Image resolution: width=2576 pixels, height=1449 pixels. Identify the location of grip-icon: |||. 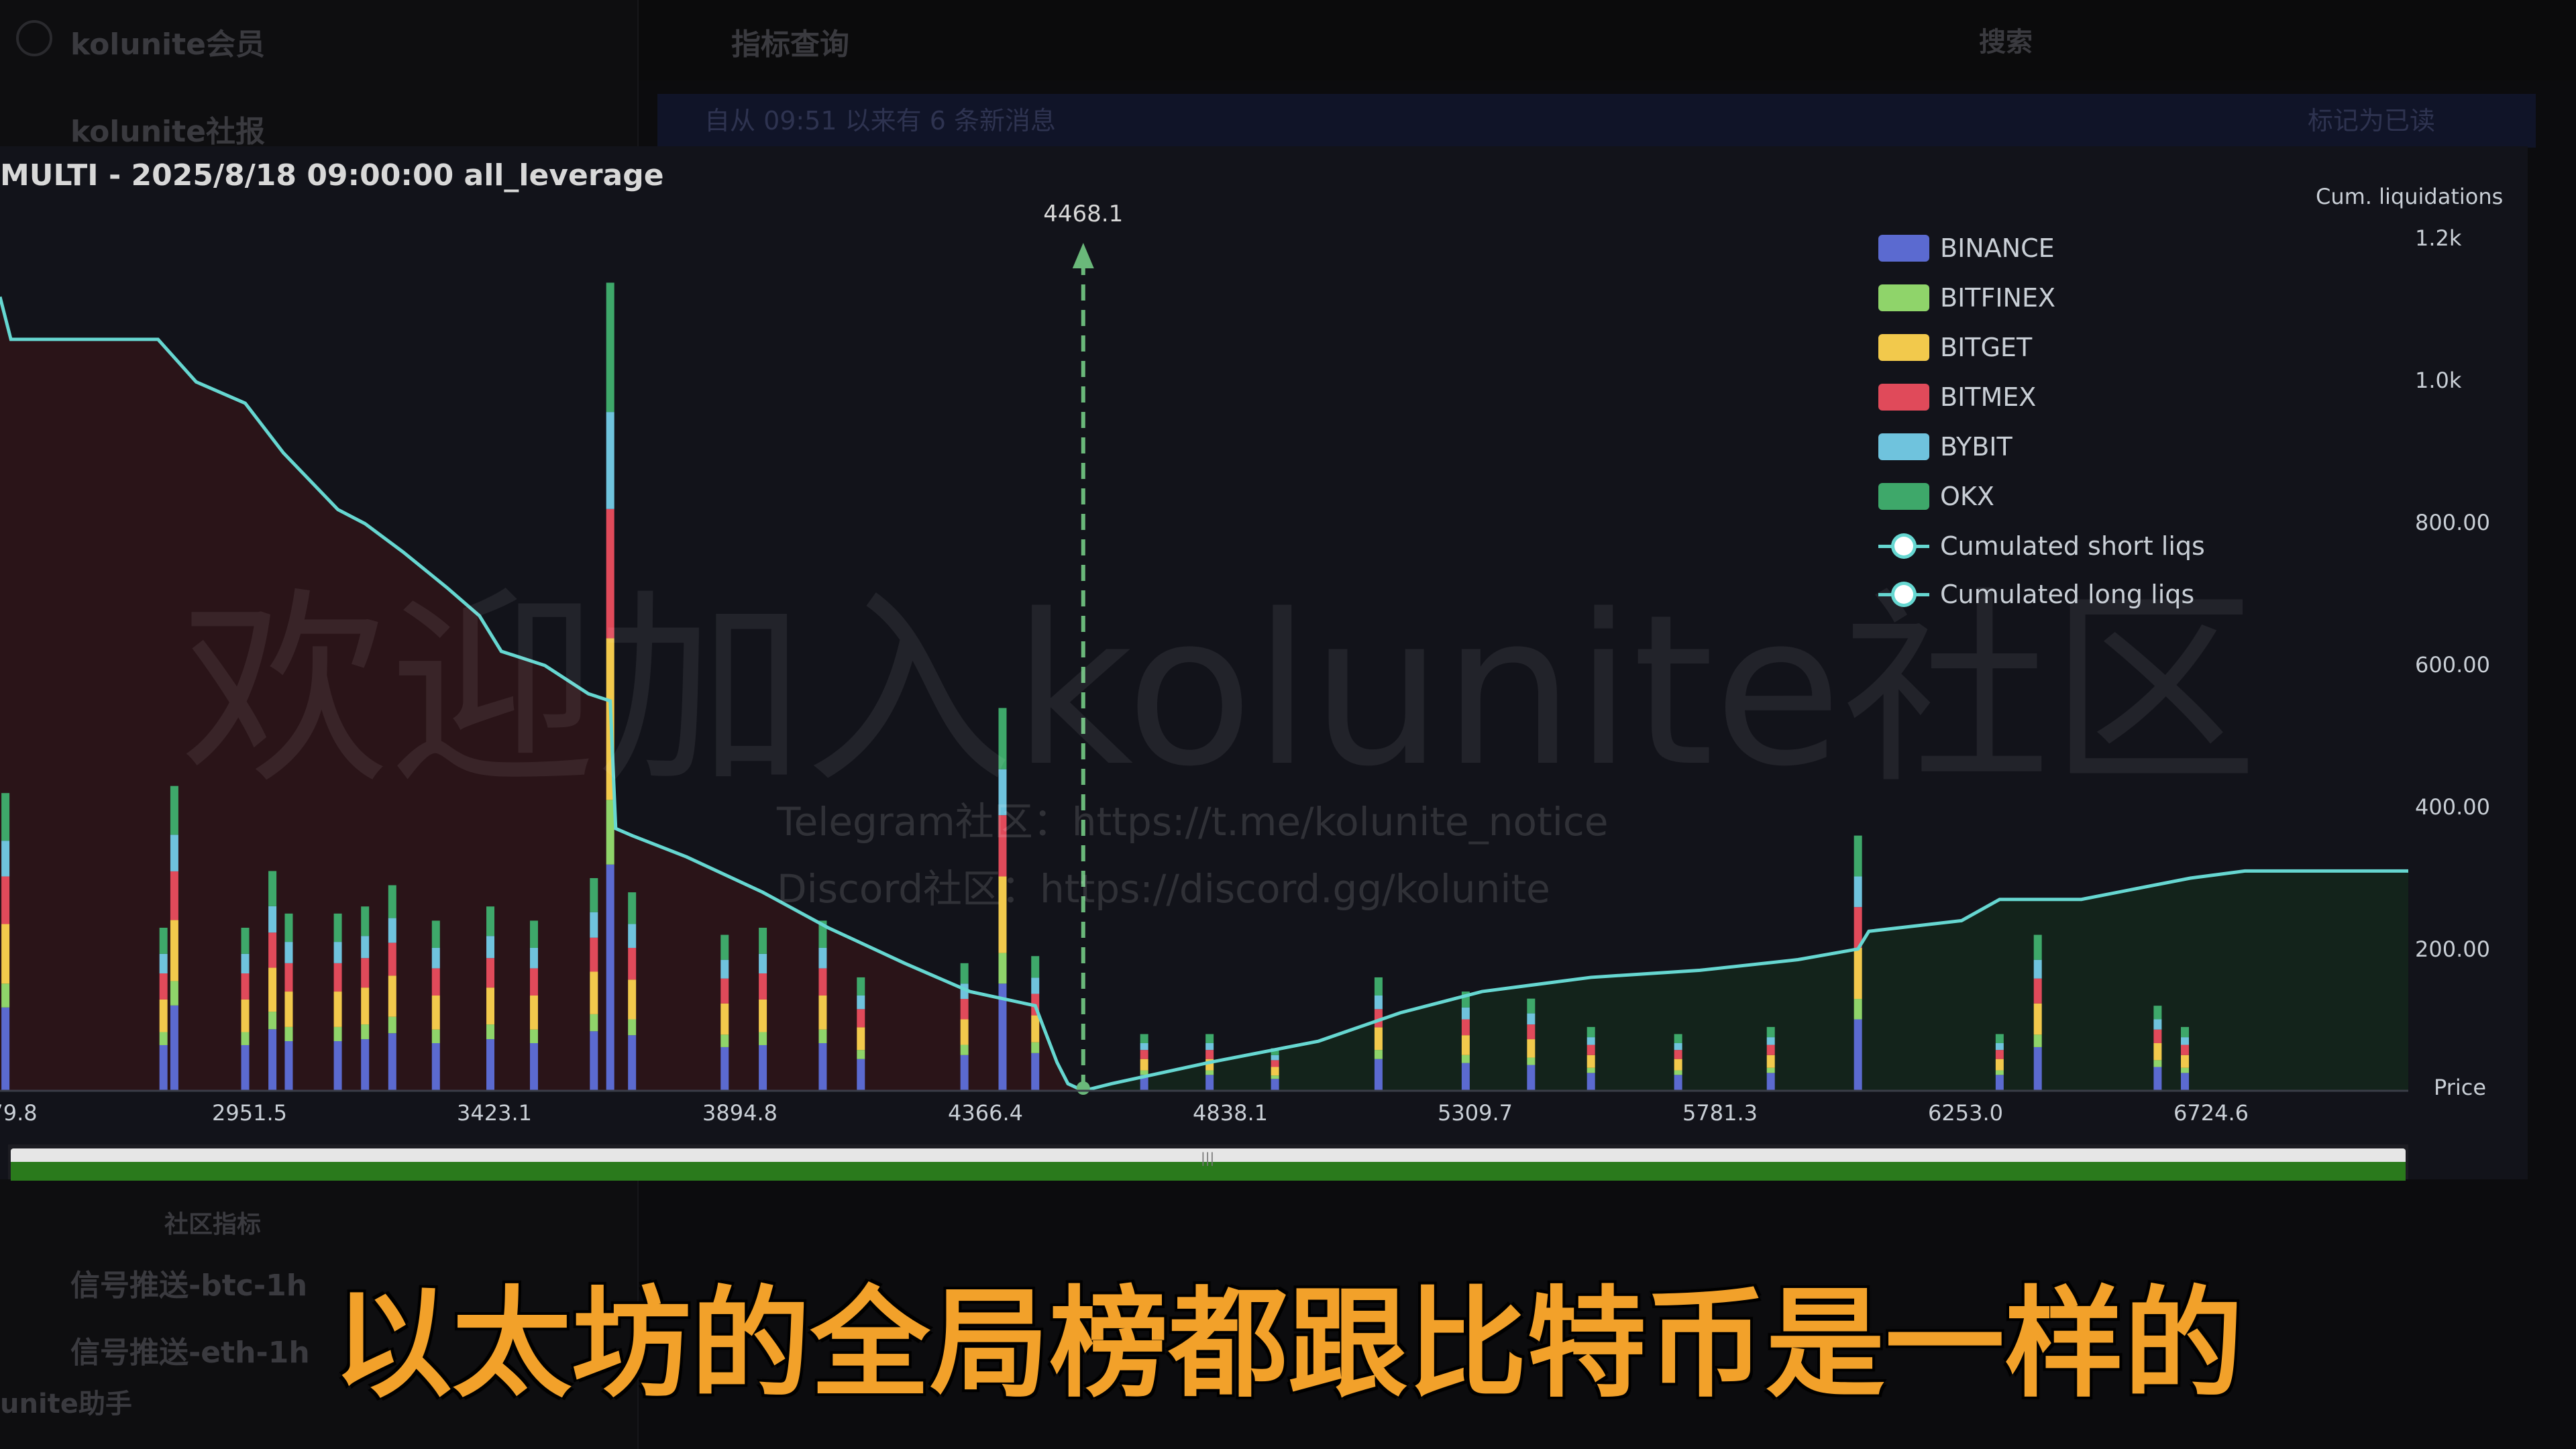
(1208, 1158).